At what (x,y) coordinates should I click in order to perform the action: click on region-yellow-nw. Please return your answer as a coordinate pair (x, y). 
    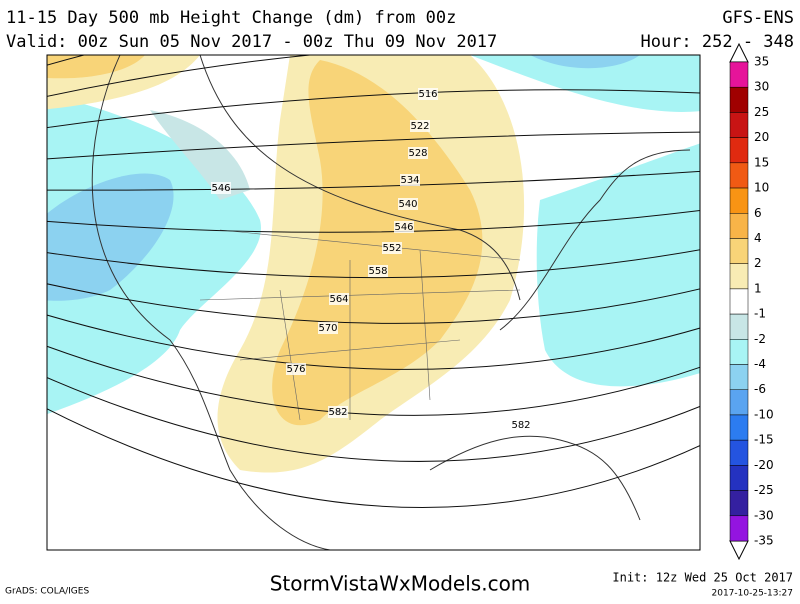
    Looking at the image, I should click on (96, 67).